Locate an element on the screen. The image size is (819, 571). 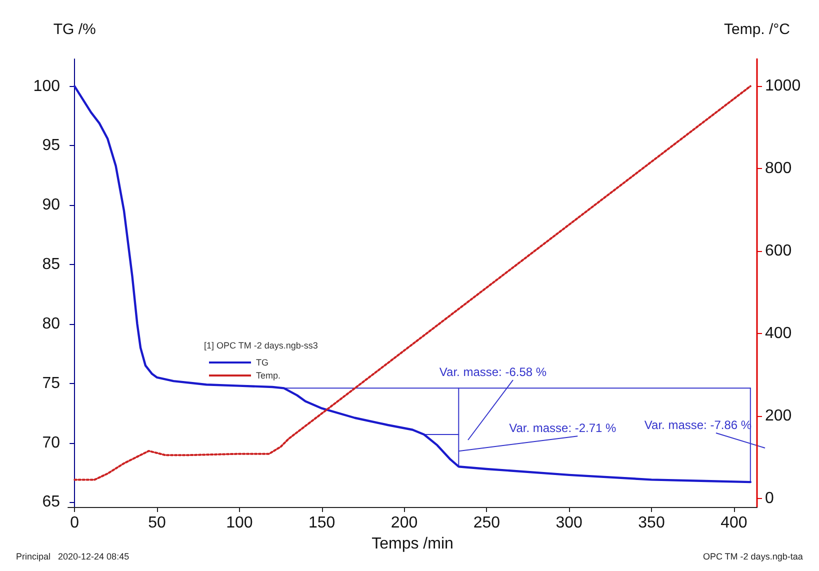
x-tick-label: 200 is located at coordinates (404, 523).